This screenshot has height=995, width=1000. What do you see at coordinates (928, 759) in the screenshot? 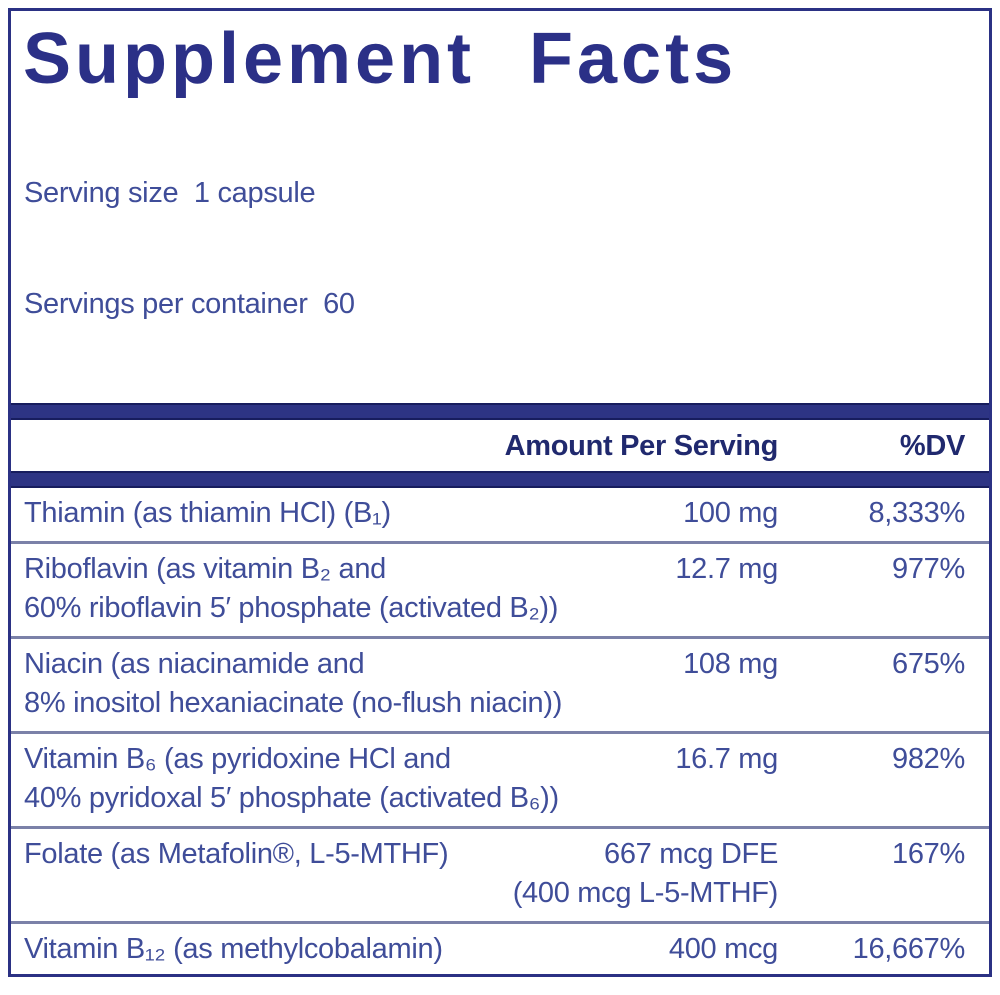
I see `nutrient-dv: 982%` at bounding box center [928, 759].